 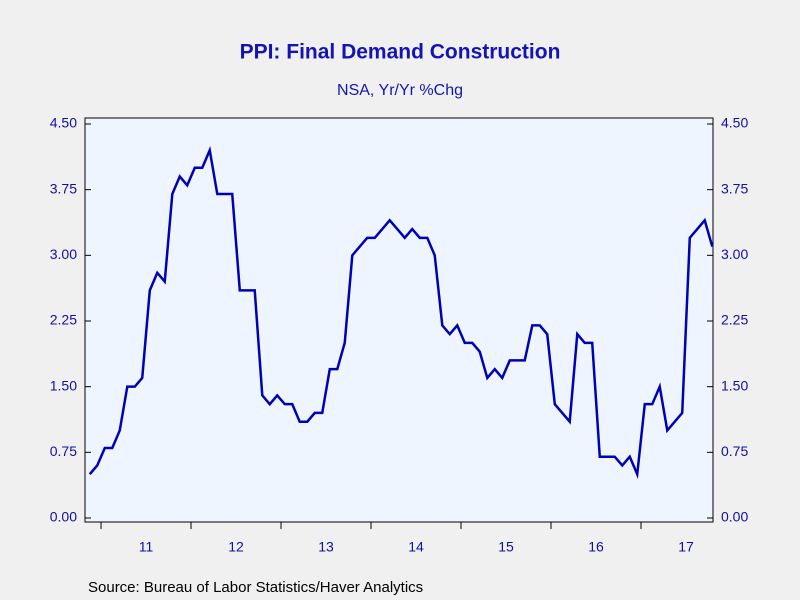 What do you see at coordinates (506, 547) in the screenshot?
I see `x-tick-label: 15` at bounding box center [506, 547].